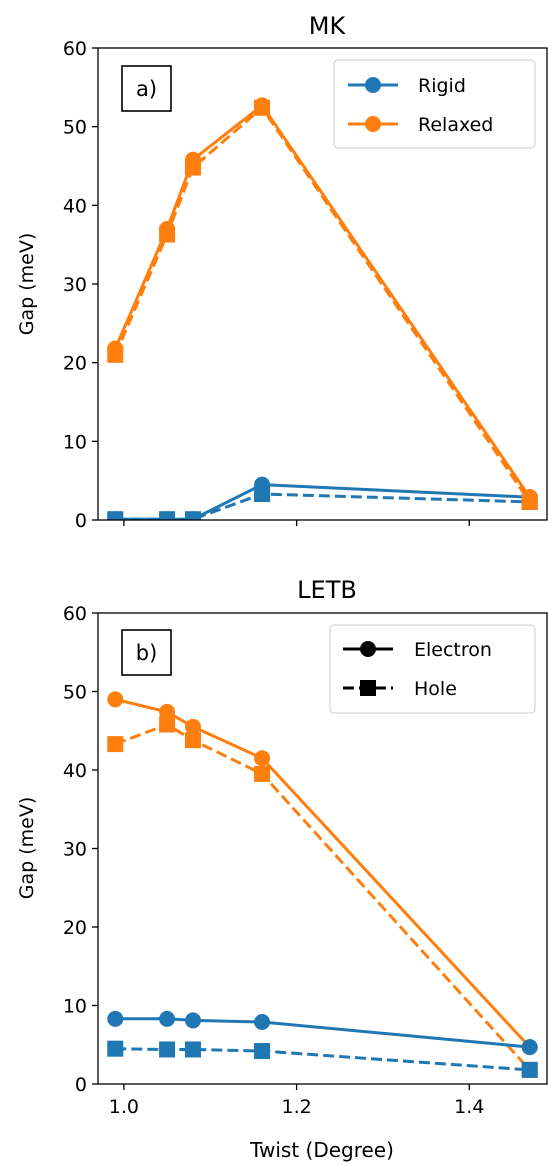 The width and height of the screenshot is (548, 1165). Describe the element at coordinates (296, 1107) in the screenshot. I see `x-tick-label: 1.2` at that location.